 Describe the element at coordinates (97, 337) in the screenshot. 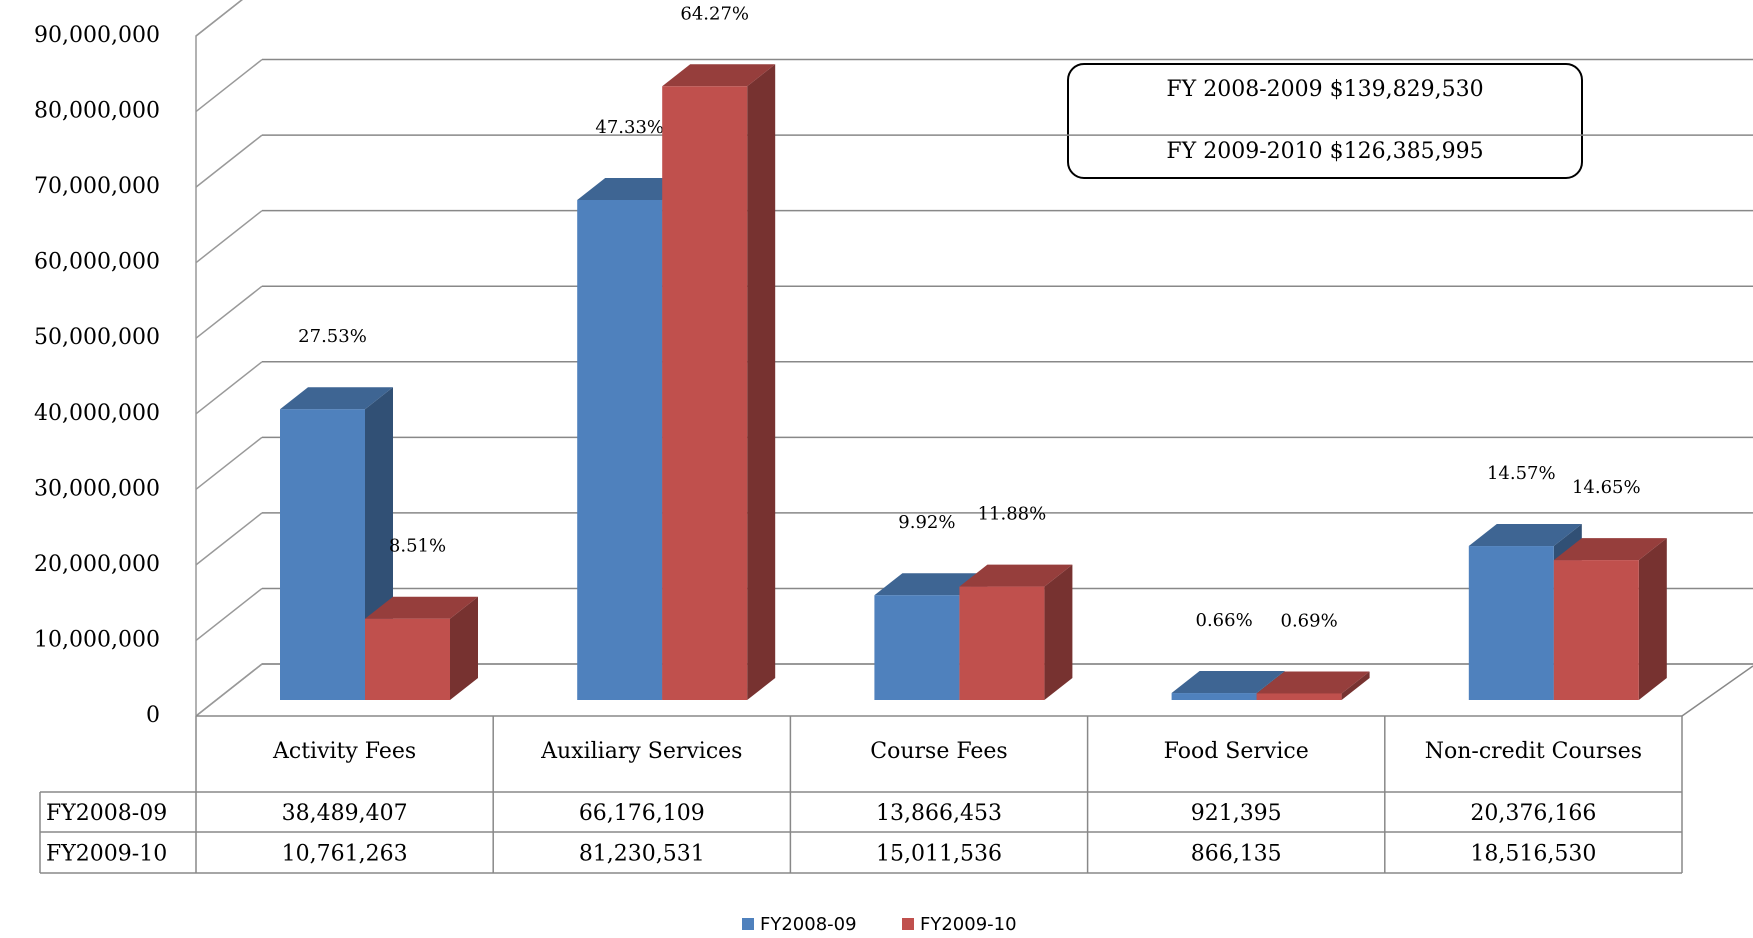

I see `y-tick-label: 50,000,000` at that location.